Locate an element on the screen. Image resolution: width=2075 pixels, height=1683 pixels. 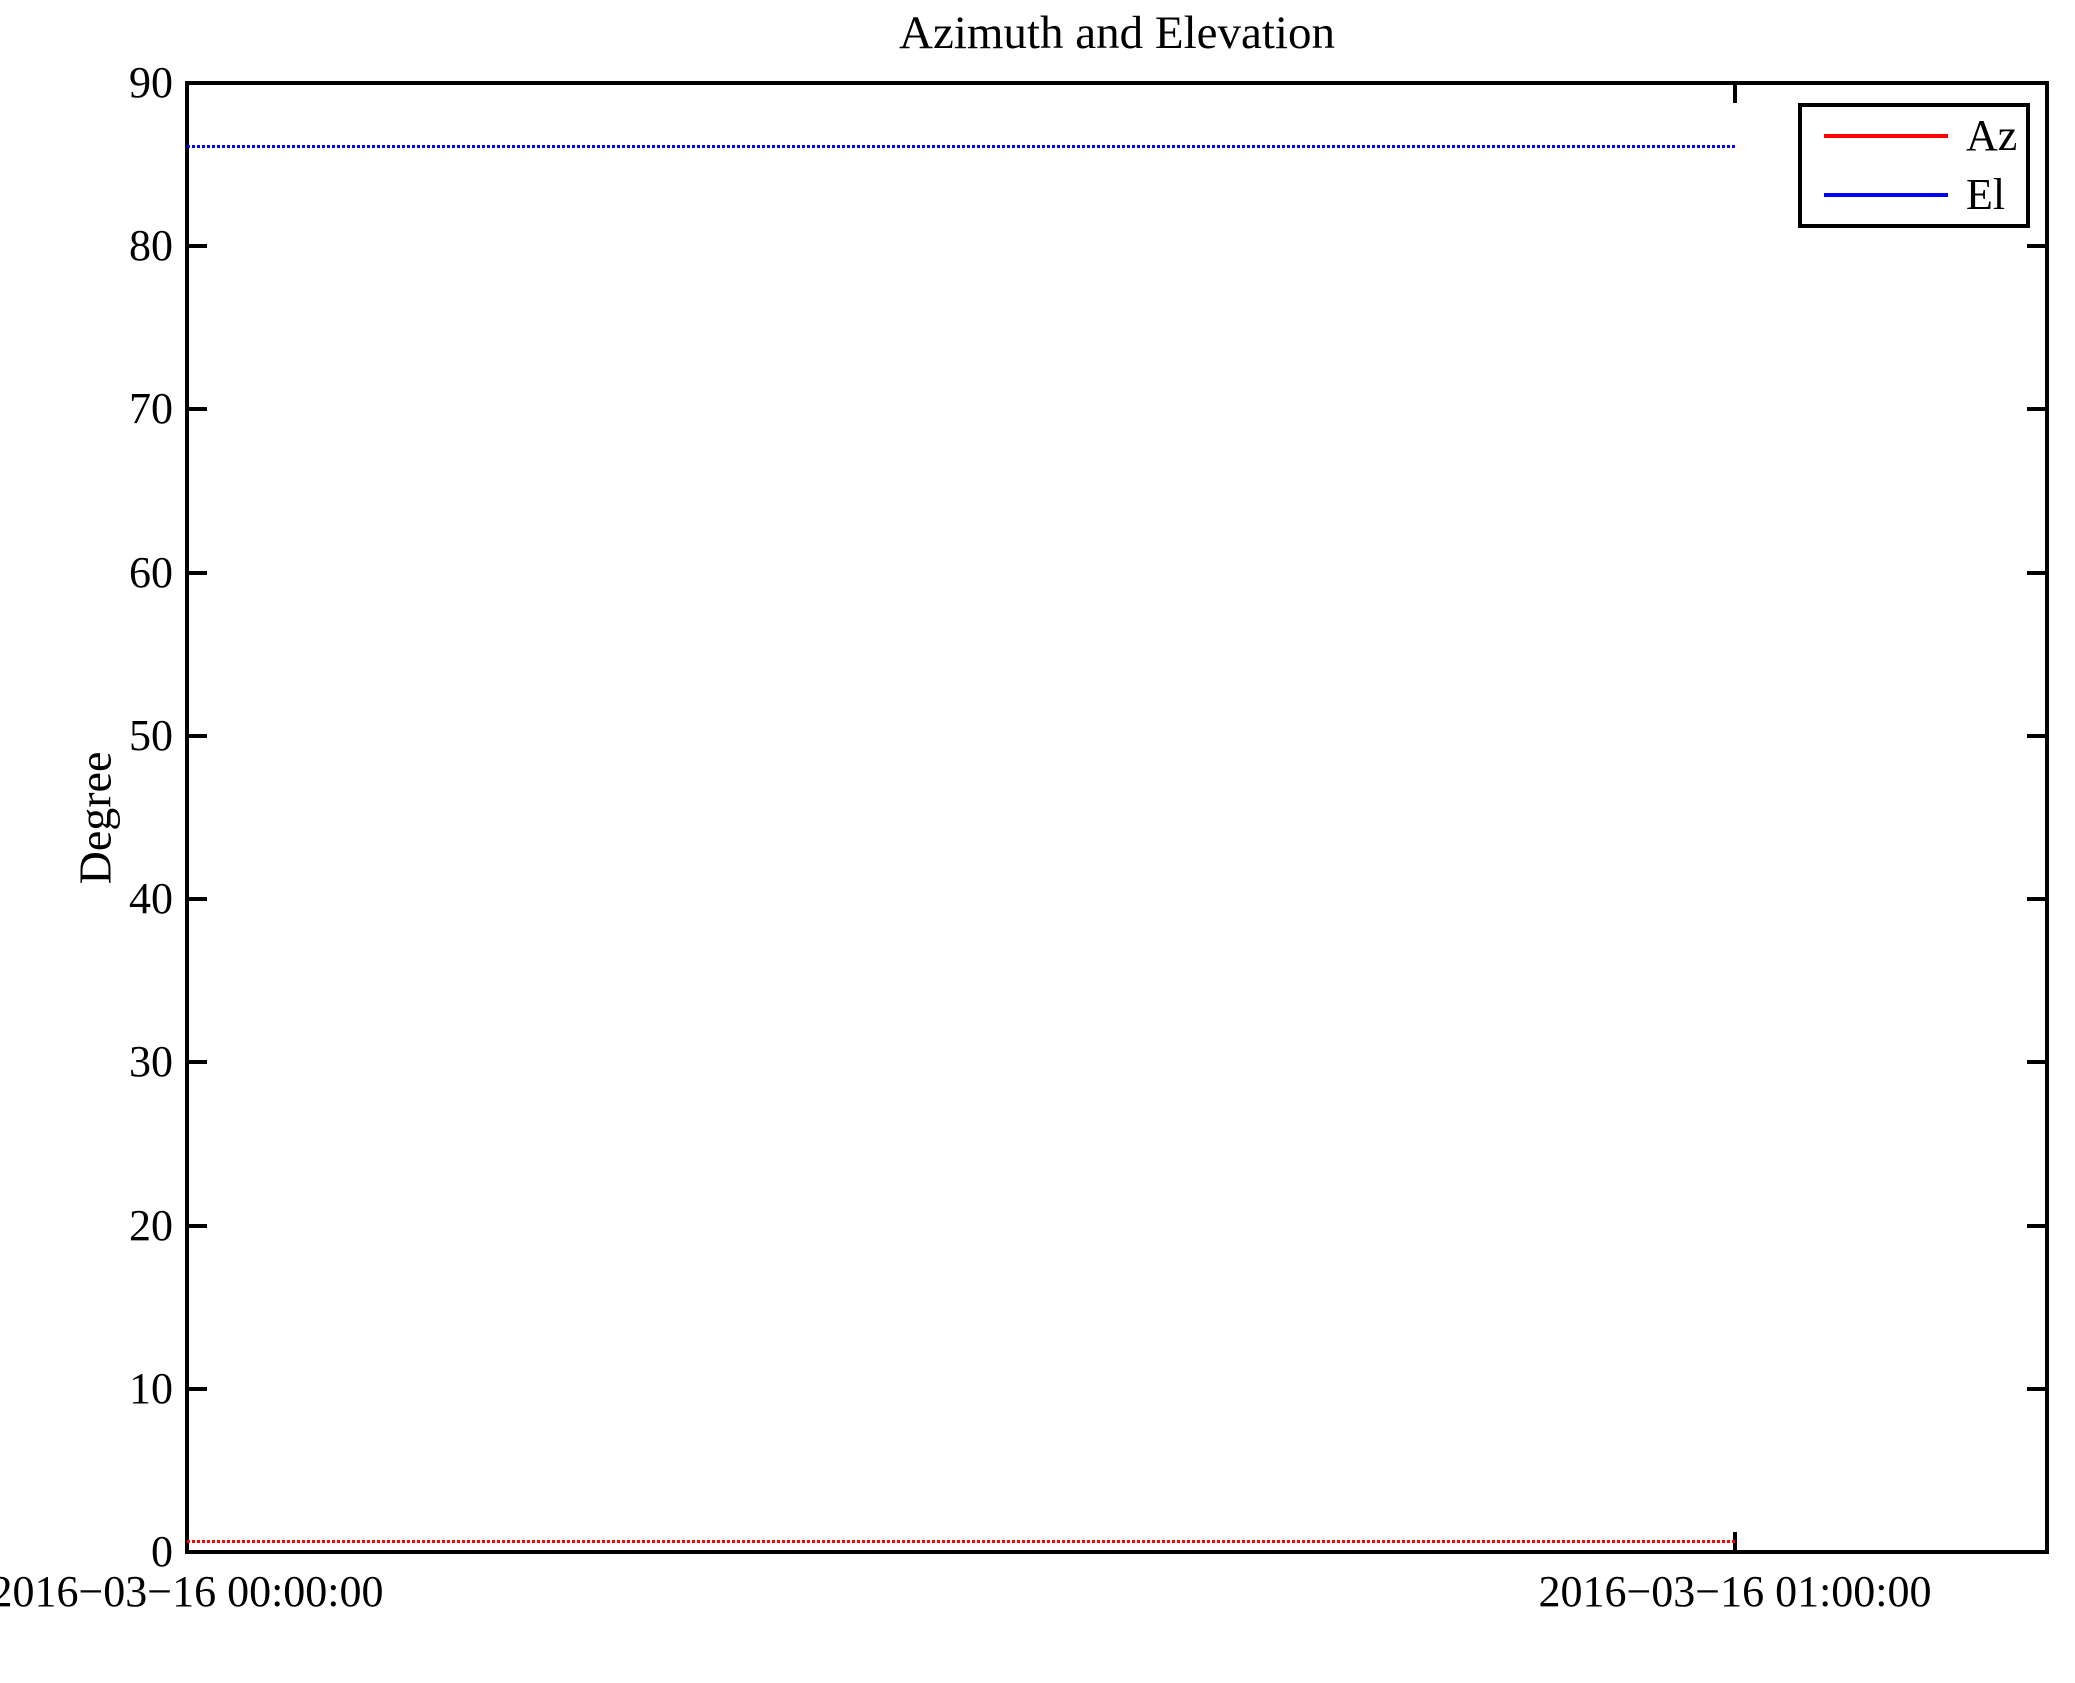
y-axis-label: Degree is located at coordinates (95, 818).